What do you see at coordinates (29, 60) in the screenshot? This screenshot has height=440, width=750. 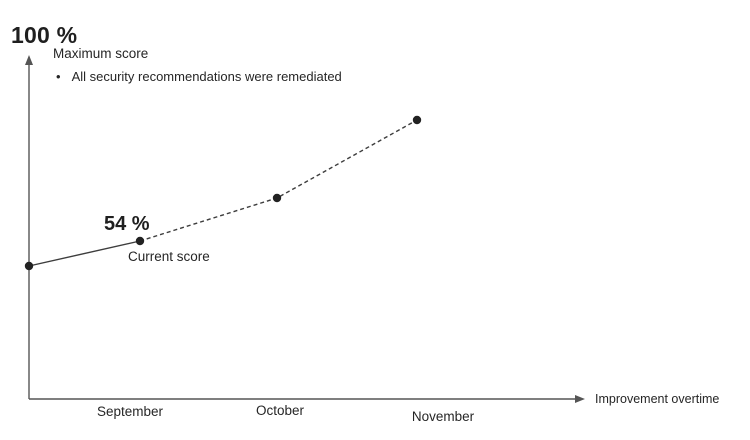 I see `y-axis-arrowhead-icon` at bounding box center [29, 60].